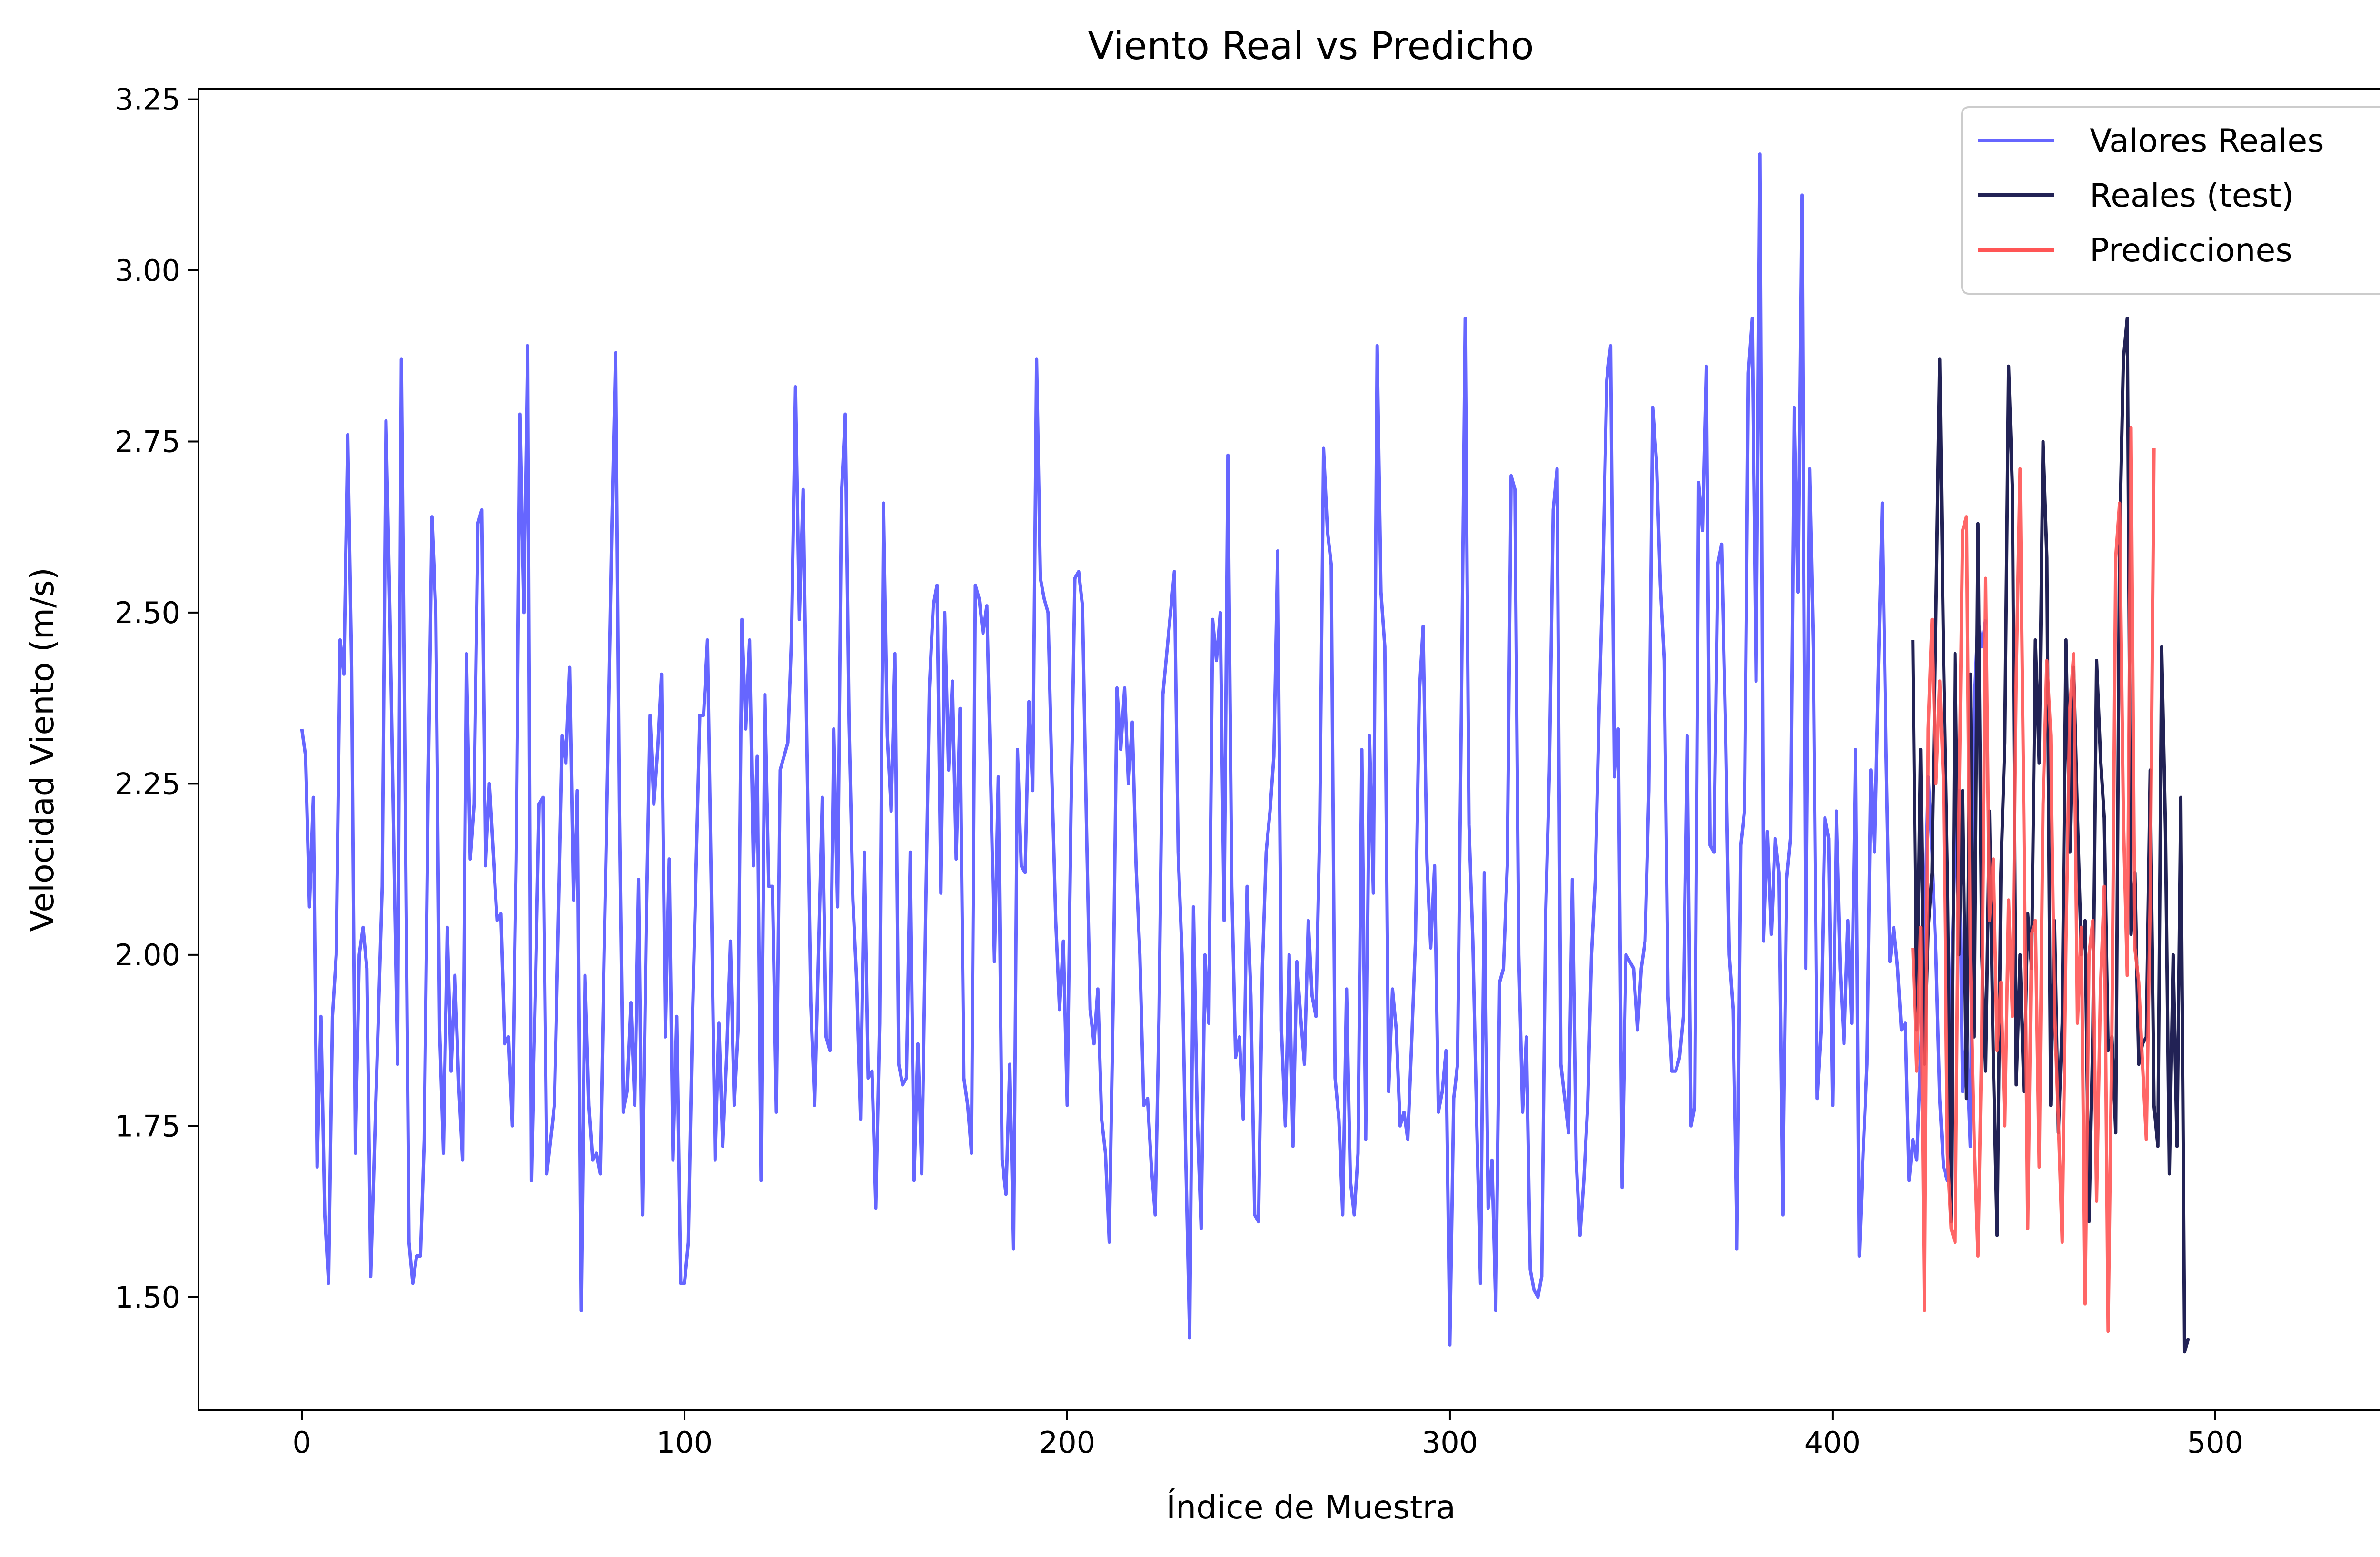 This screenshot has height=1557, width=2380. Describe the element at coordinates (684, 1442) in the screenshot. I see `x-tick-label: 100` at that location.